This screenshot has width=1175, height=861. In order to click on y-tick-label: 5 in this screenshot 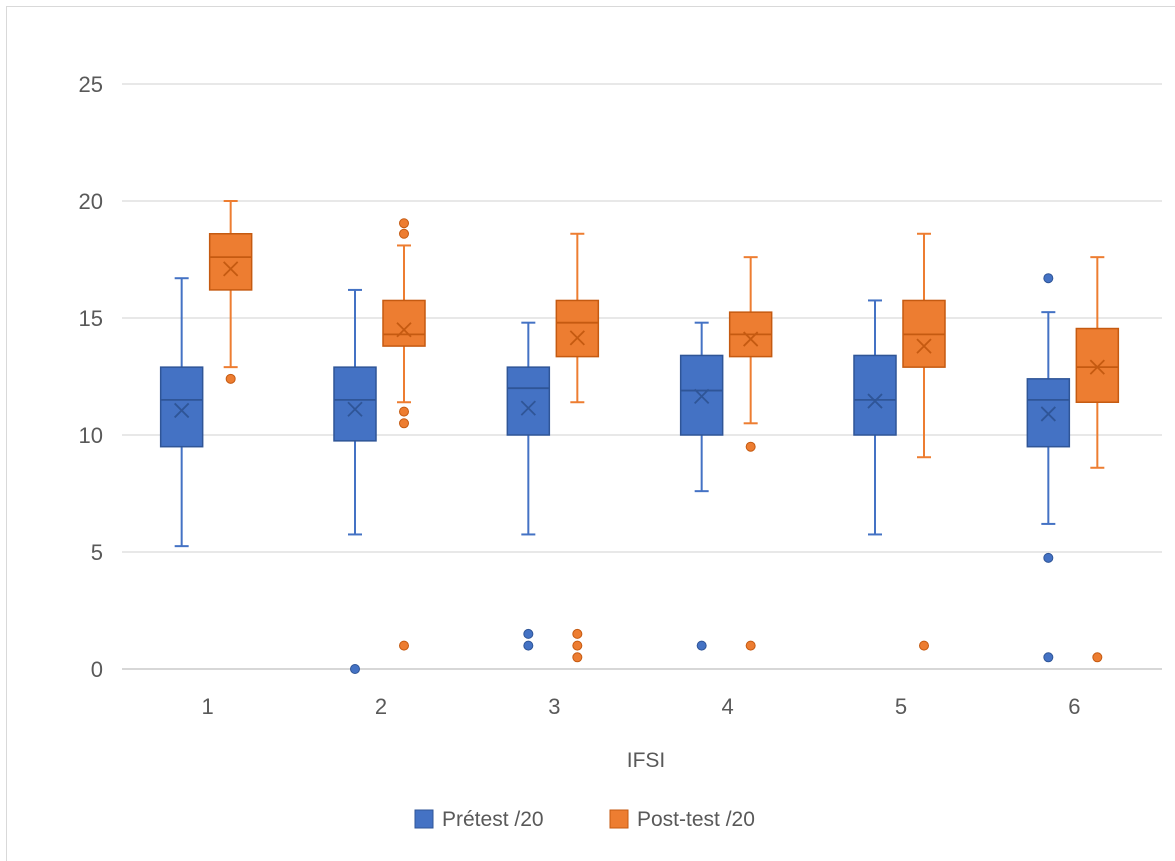, I will do `click(97, 552)`.